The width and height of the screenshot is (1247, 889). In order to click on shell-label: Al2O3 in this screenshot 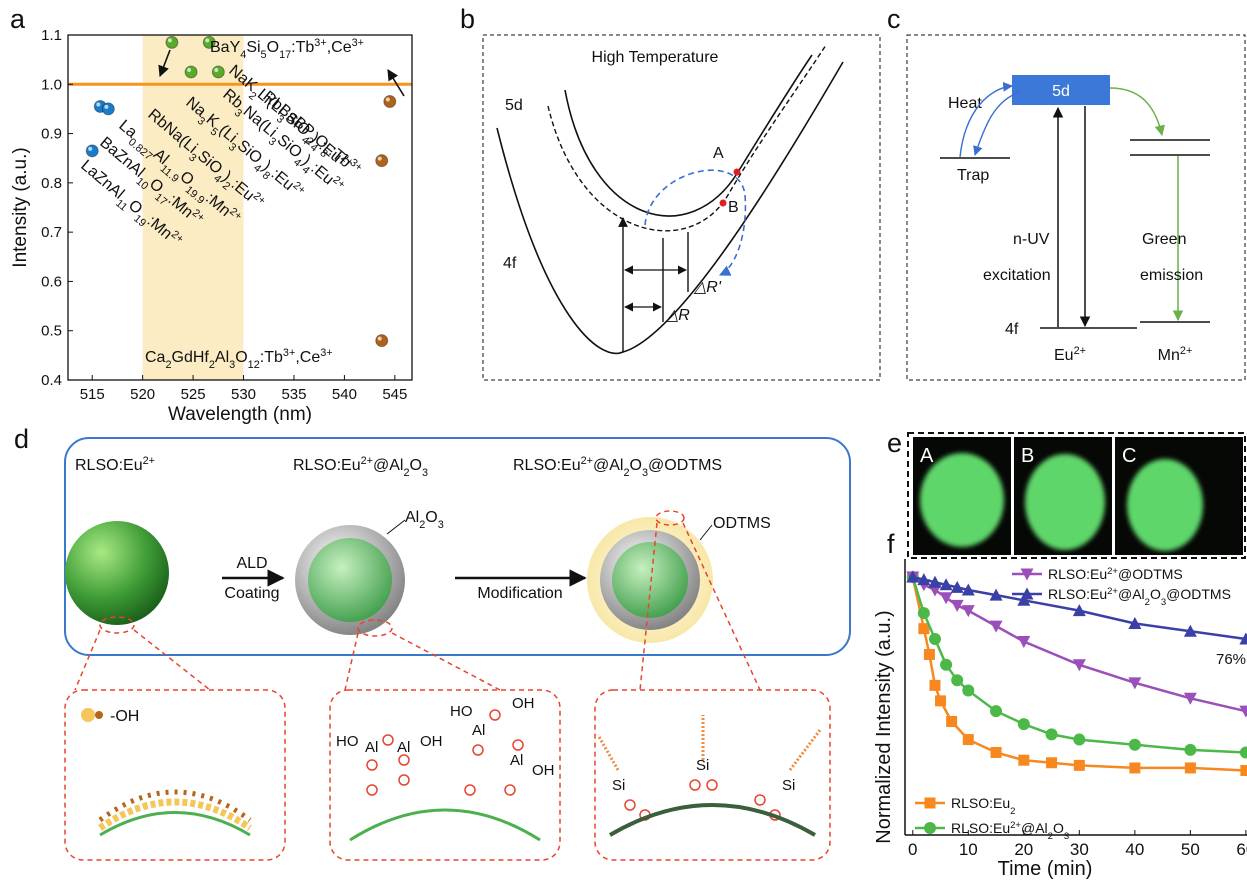, I will do `click(424, 520)`.